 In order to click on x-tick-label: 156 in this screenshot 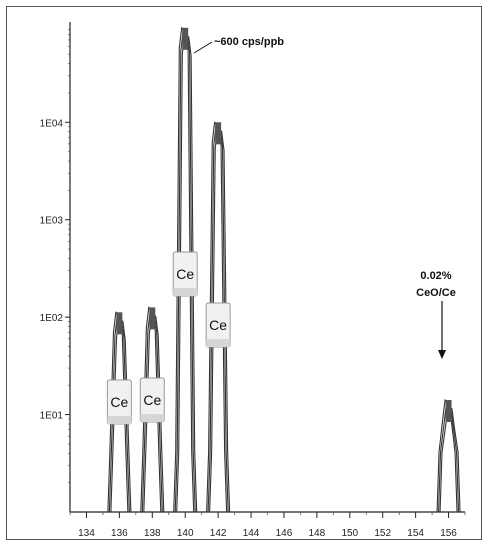, I will do `click(448, 533)`.